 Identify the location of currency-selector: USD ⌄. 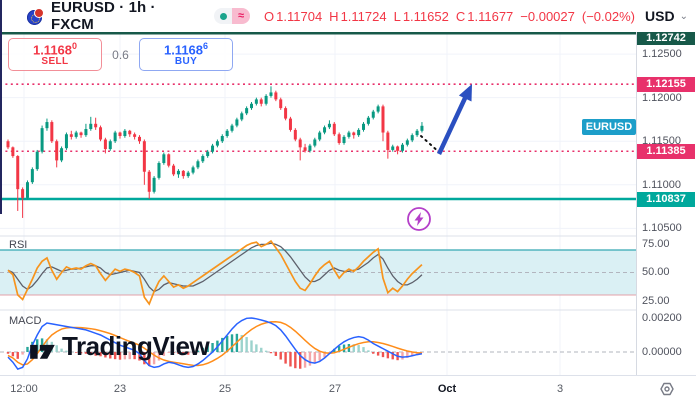
(666, 16).